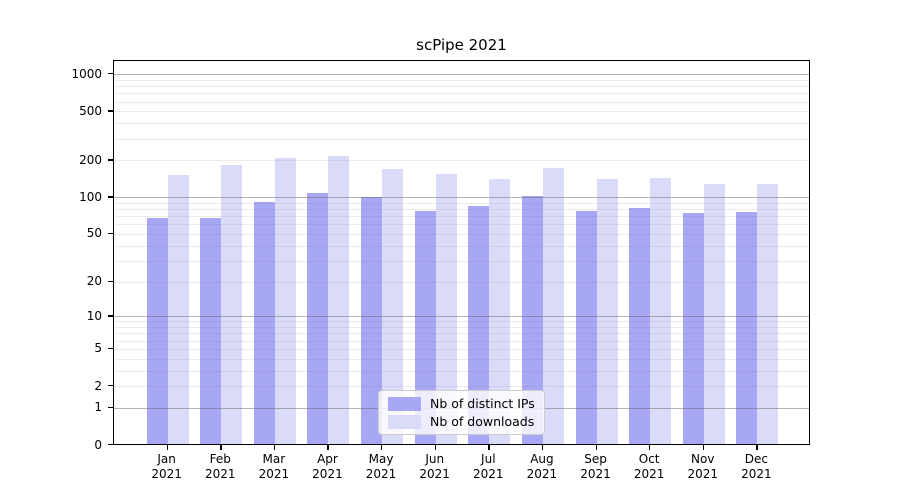 The width and height of the screenshot is (900, 500). Describe the element at coordinates (90, 196) in the screenshot. I see `y-tick-label: 100` at that location.